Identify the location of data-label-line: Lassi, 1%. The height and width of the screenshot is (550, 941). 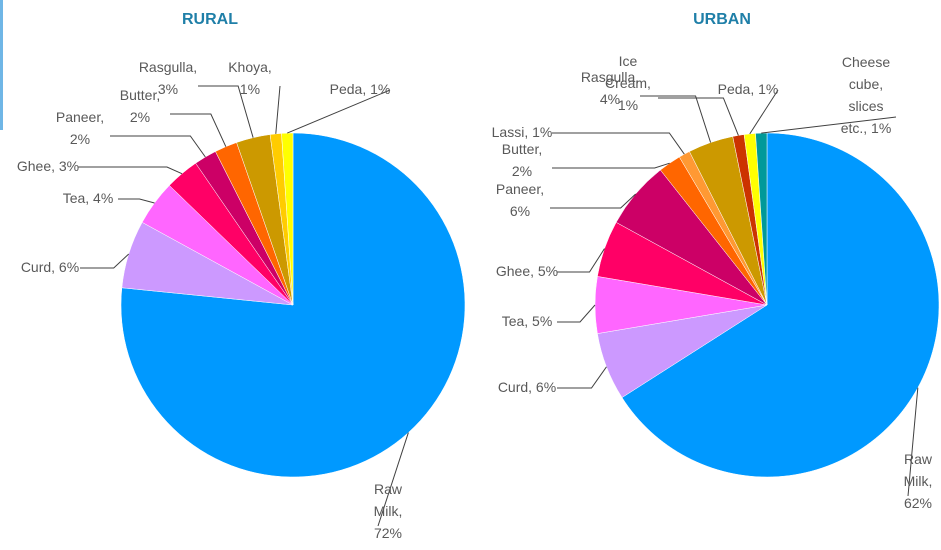
(522, 132).